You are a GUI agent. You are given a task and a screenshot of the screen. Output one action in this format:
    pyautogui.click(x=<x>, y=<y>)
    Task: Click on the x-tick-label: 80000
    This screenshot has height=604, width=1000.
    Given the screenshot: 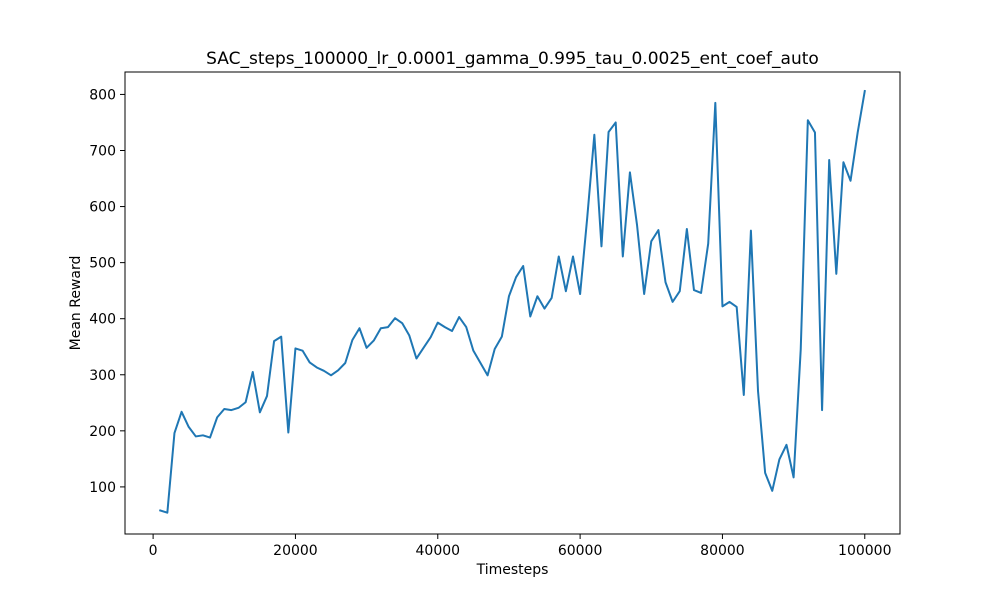 What is the action you would take?
    pyautogui.click(x=722, y=551)
    